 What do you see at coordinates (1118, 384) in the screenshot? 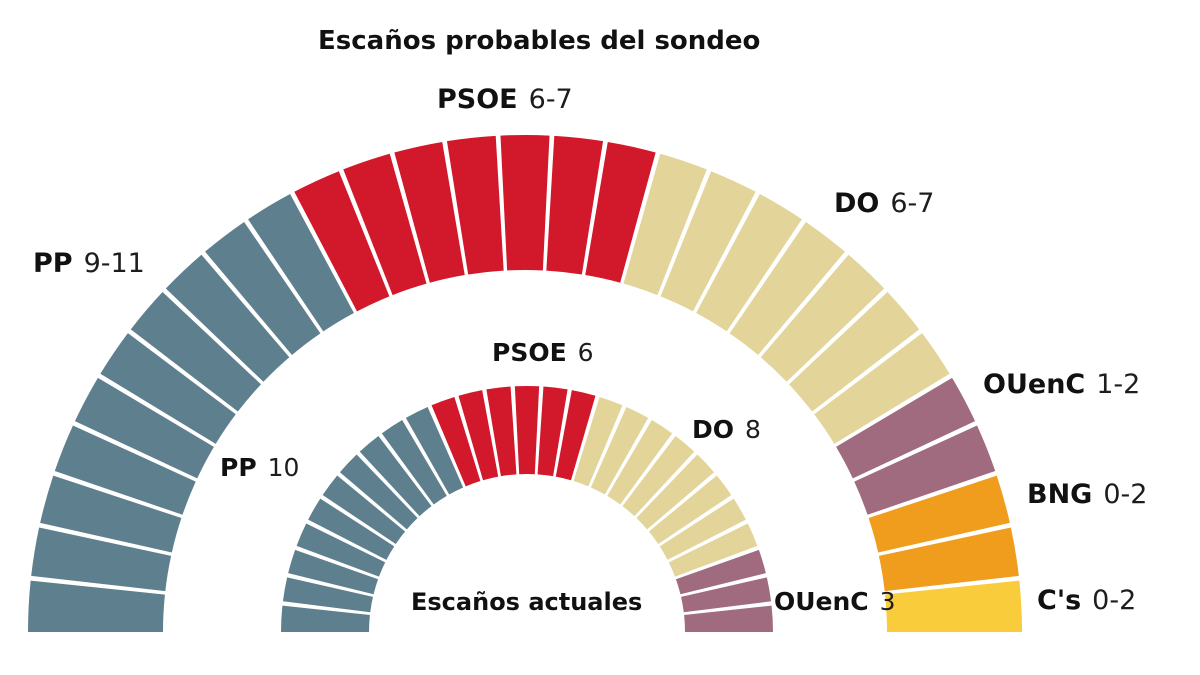
I see `party-seats: 1-2` at bounding box center [1118, 384].